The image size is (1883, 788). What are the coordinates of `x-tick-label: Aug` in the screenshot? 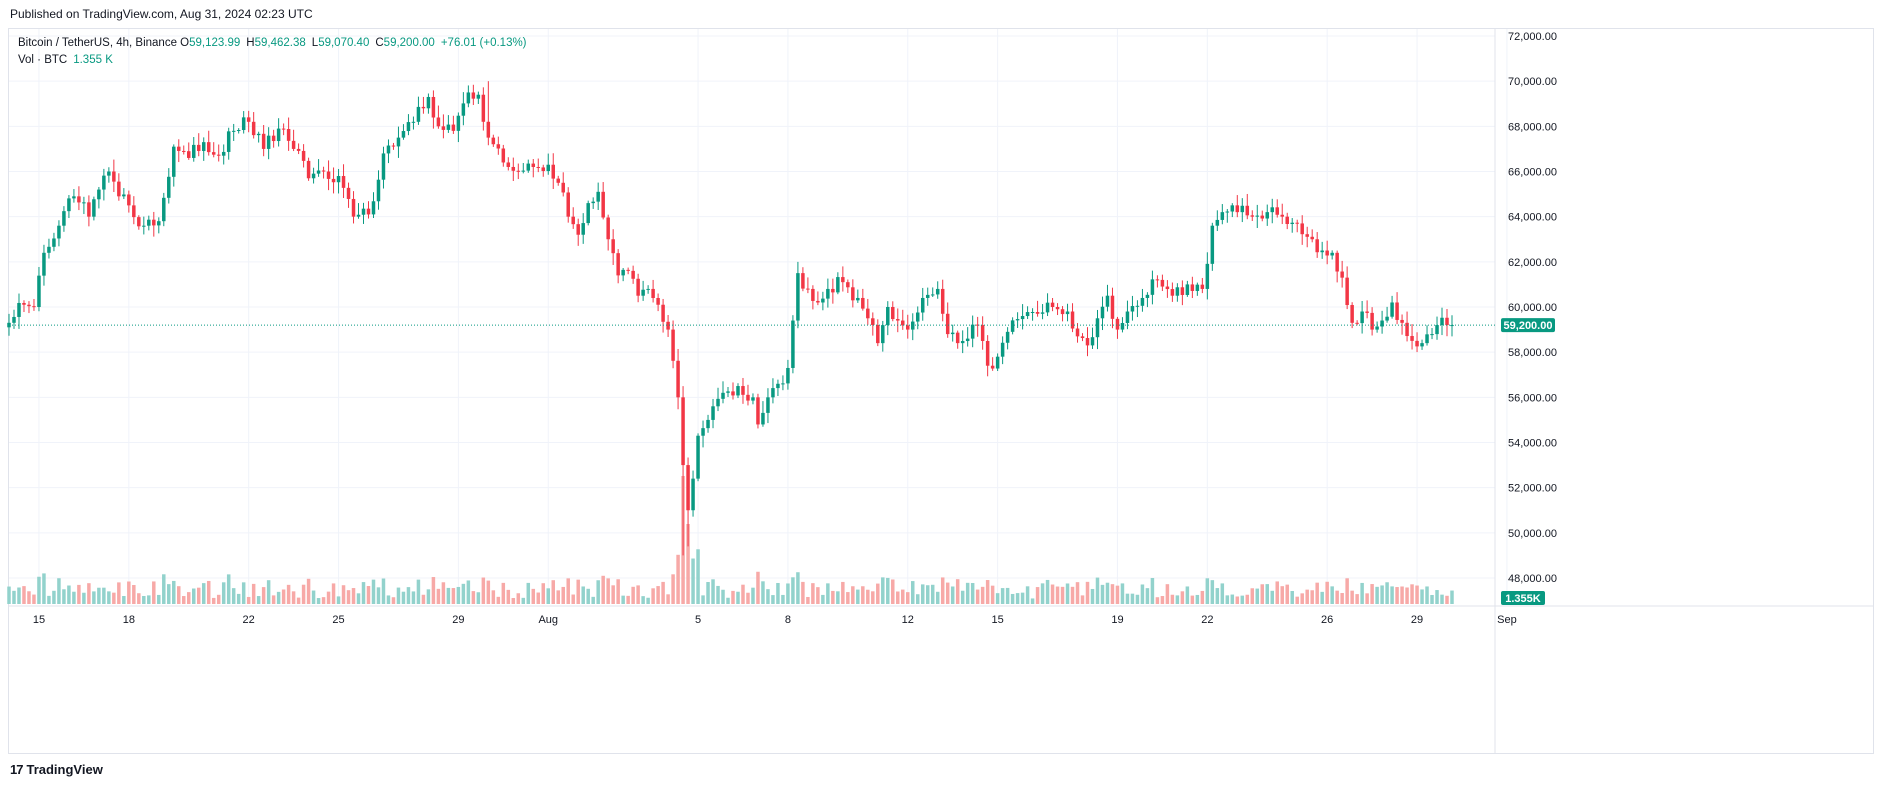 It's located at (548, 620).